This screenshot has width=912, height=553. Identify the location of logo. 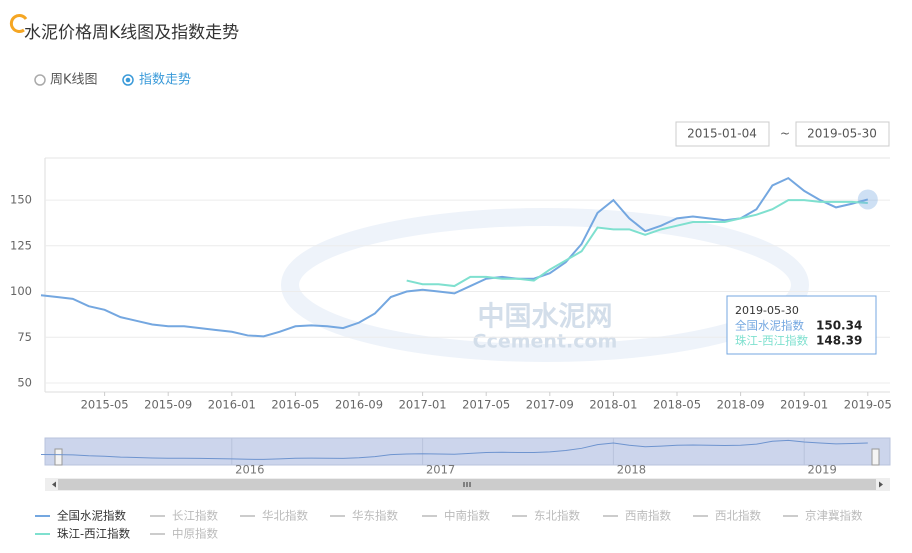
(18, 23).